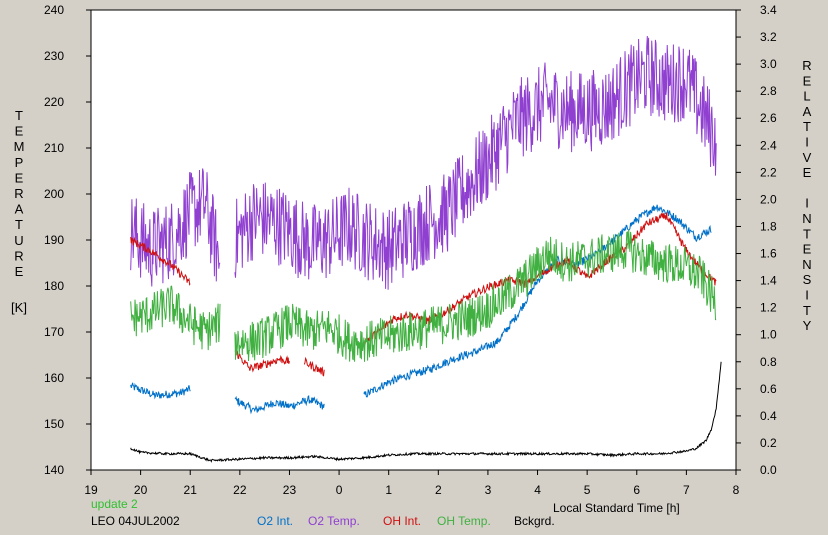 Image resolution: width=828 pixels, height=535 pixels. I want to click on x-tick-label: 4, so click(537, 490).